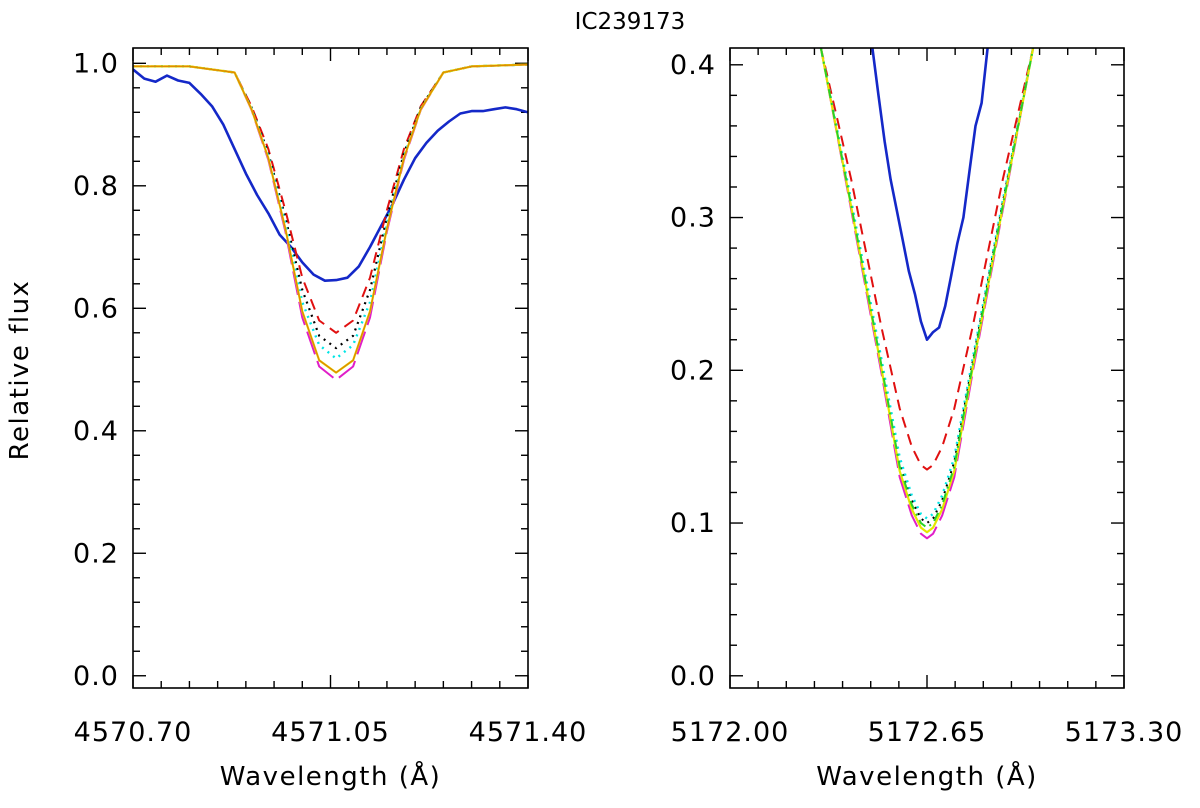 The height and width of the screenshot is (808, 1200). I want to click on right-panel-y-tick-label: 0.1, so click(693, 523).